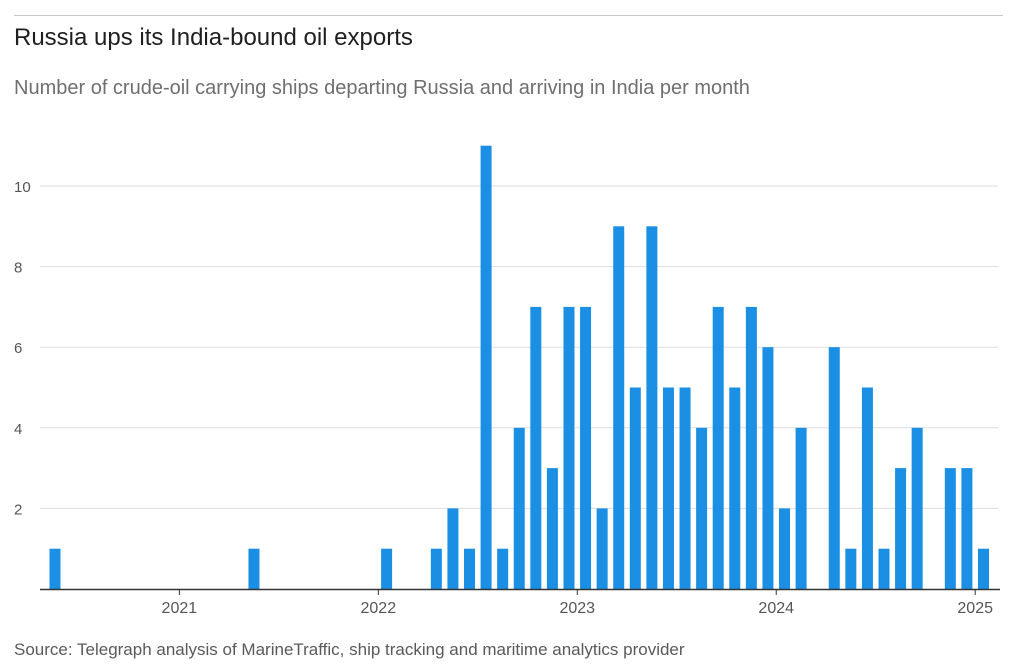 The width and height of the screenshot is (1024, 668). Describe the element at coordinates (18, 509) in the screenshot. I see `y-tick-label: 2` at that location.